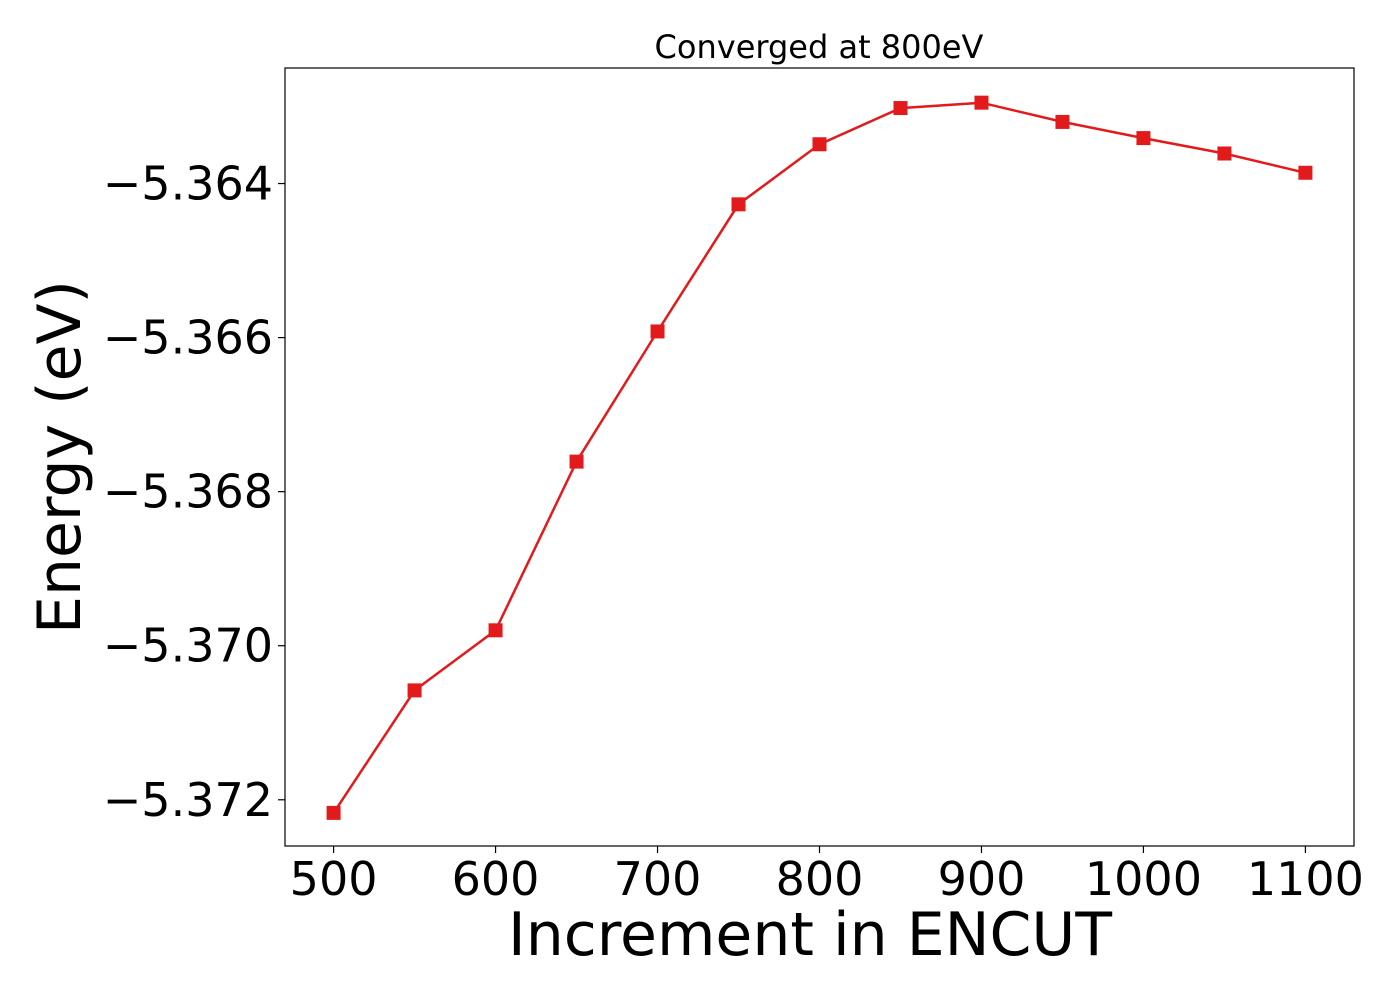 The image size is (1400, 1000). What do you see at coordinates (188, 646) in the screenshot?
I see `y-tick-label: −5.370` at bounding box center [188, 646].